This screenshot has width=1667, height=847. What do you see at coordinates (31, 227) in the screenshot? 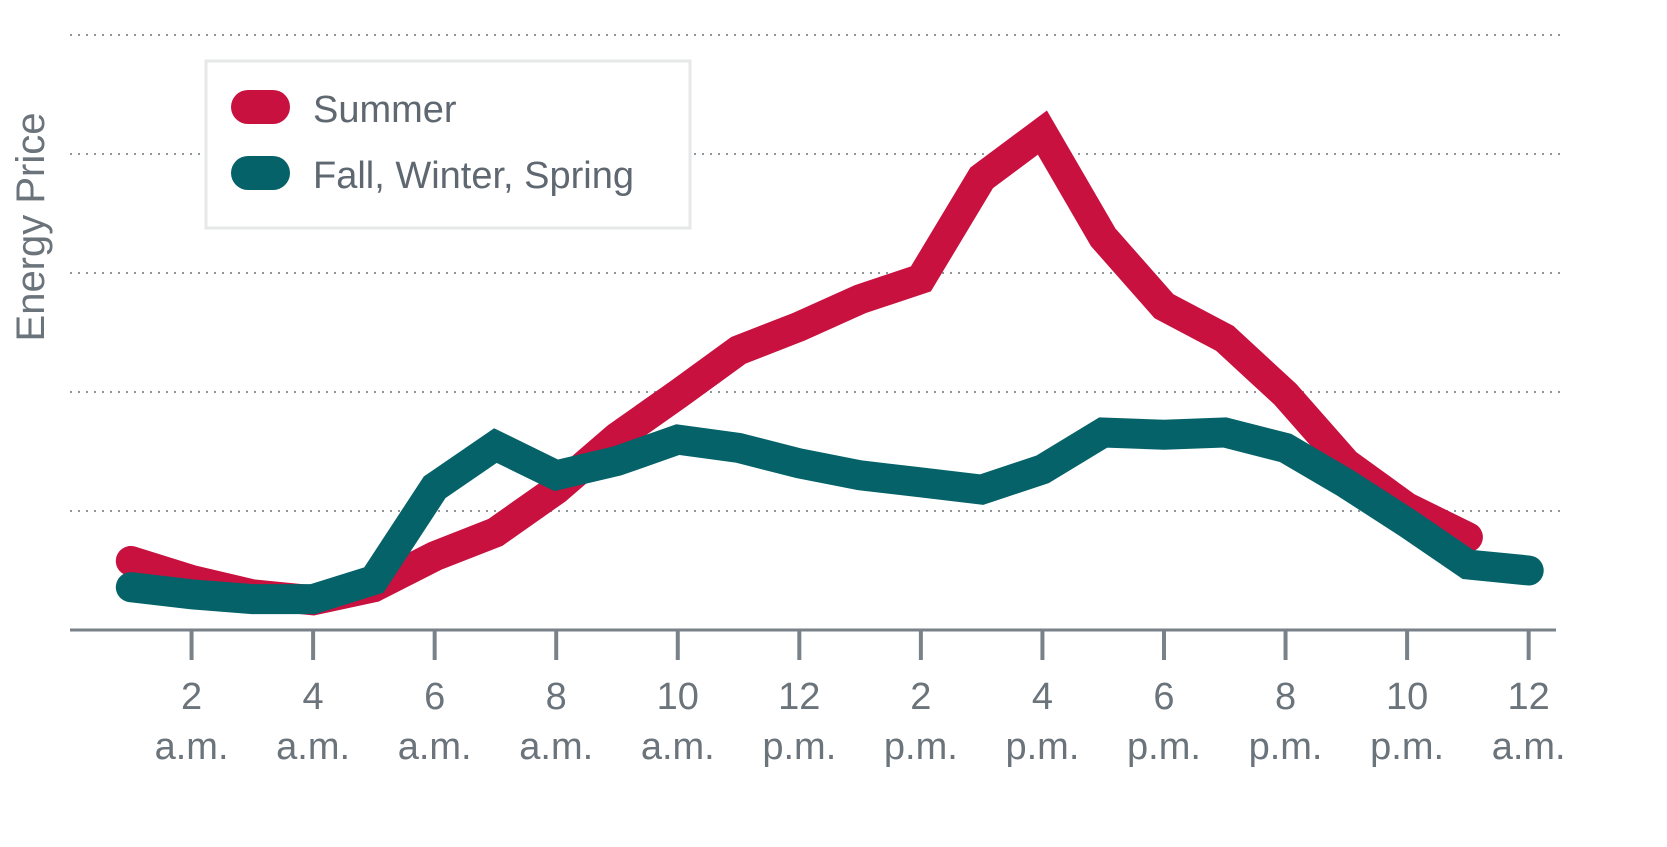
I see `y-axis-label: Energy Price` at bounding box center [31, 227].